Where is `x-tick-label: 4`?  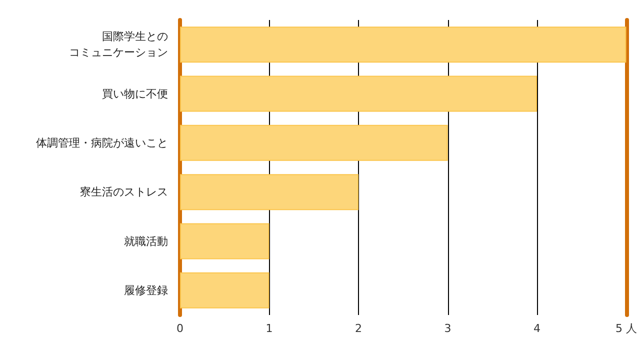 x-tick-label: 4 is located at coordinates (537, 328).